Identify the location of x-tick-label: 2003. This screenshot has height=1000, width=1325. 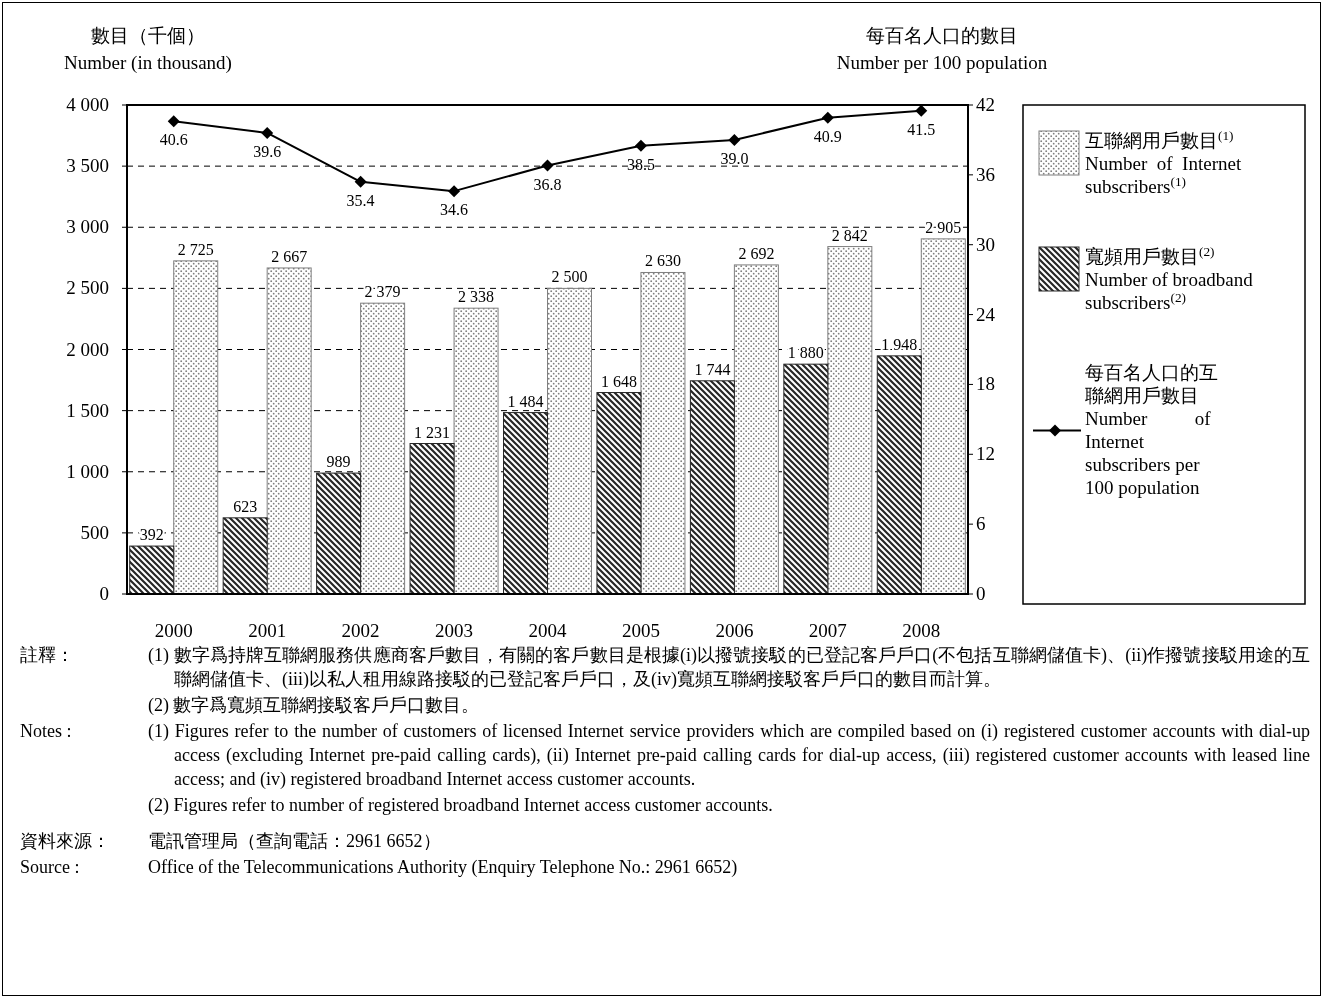
(454, 630).